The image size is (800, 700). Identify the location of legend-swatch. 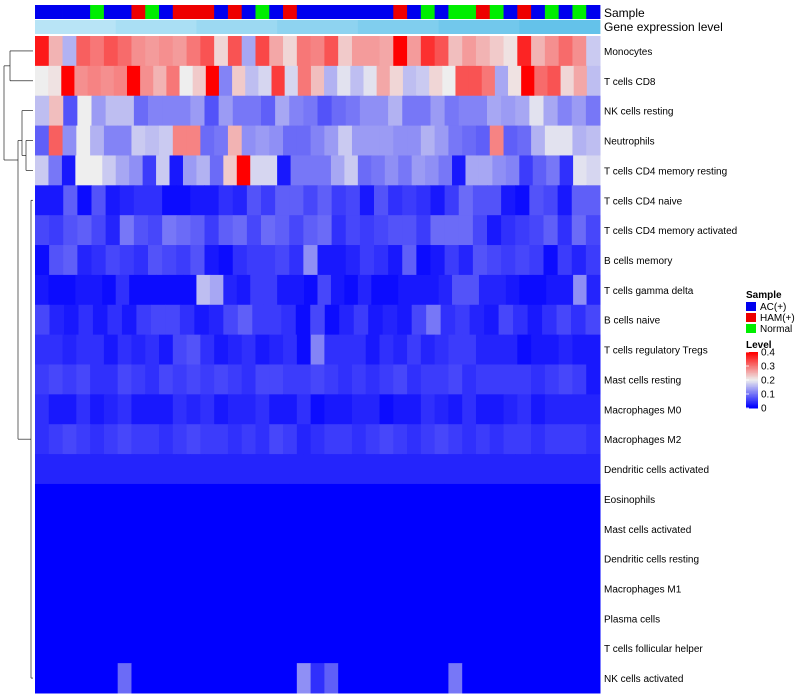
(751, 328).